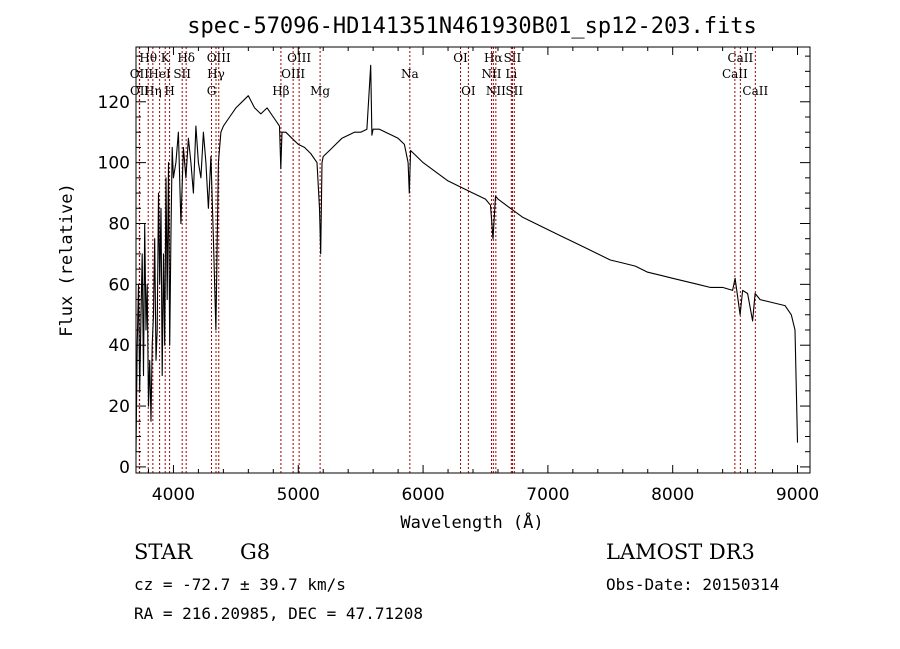 The height and width of the screenshot is (649, 900). What do you see at coordinates (422, 495) in the screenshot?
I see `x-tick-label: 6000` at bounding box center [422, 495].